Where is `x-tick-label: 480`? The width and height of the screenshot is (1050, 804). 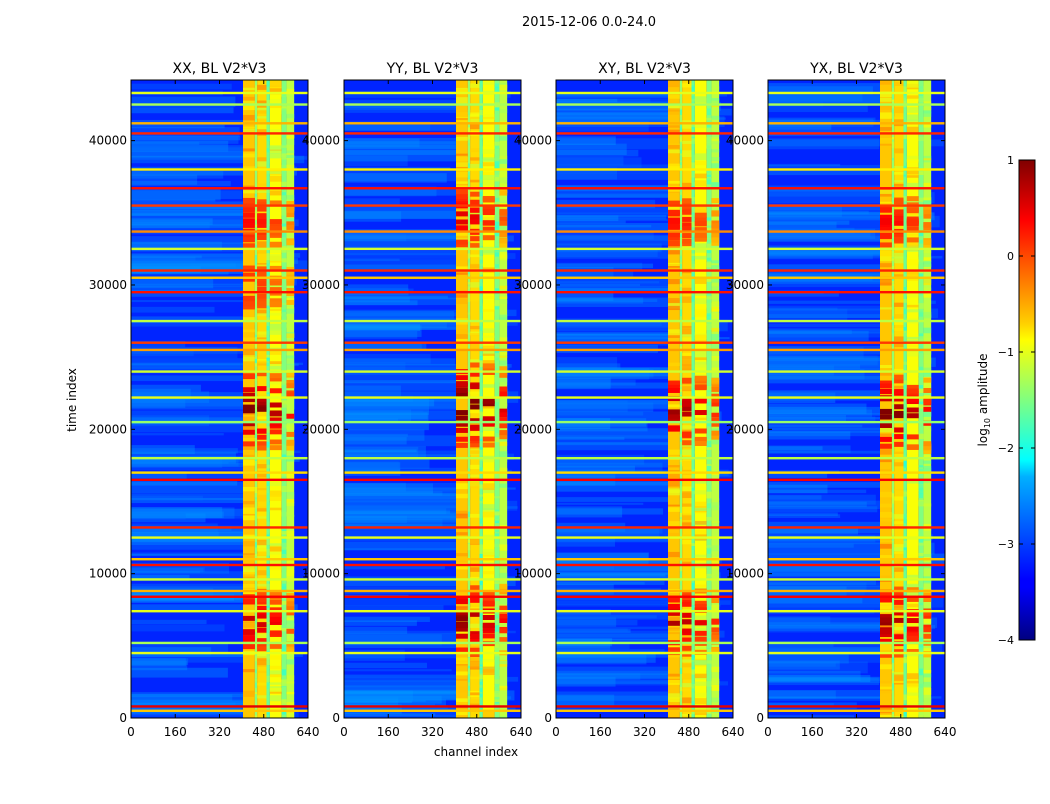
x-tick-label: 480 is located at coordinates (688, 732).